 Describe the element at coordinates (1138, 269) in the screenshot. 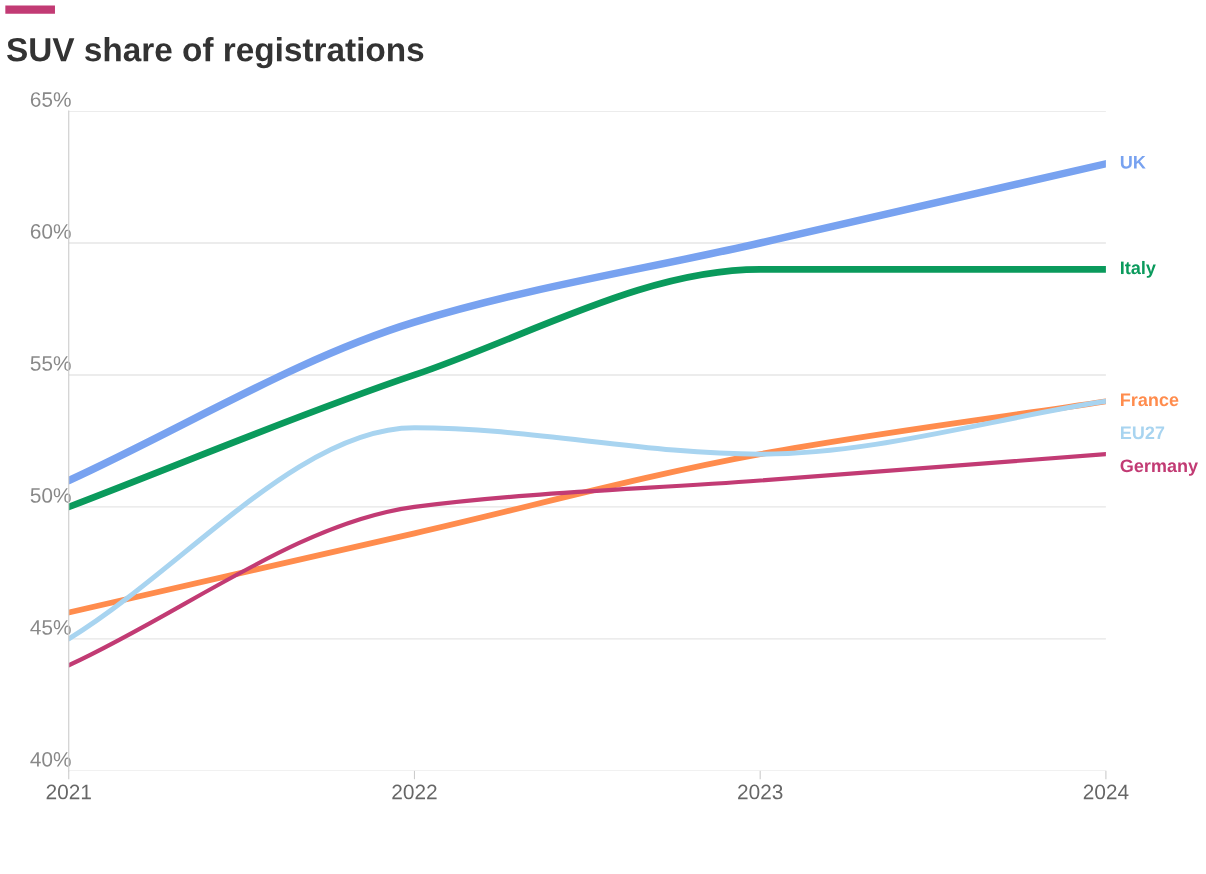

I see `series-label: Italy` at that location.